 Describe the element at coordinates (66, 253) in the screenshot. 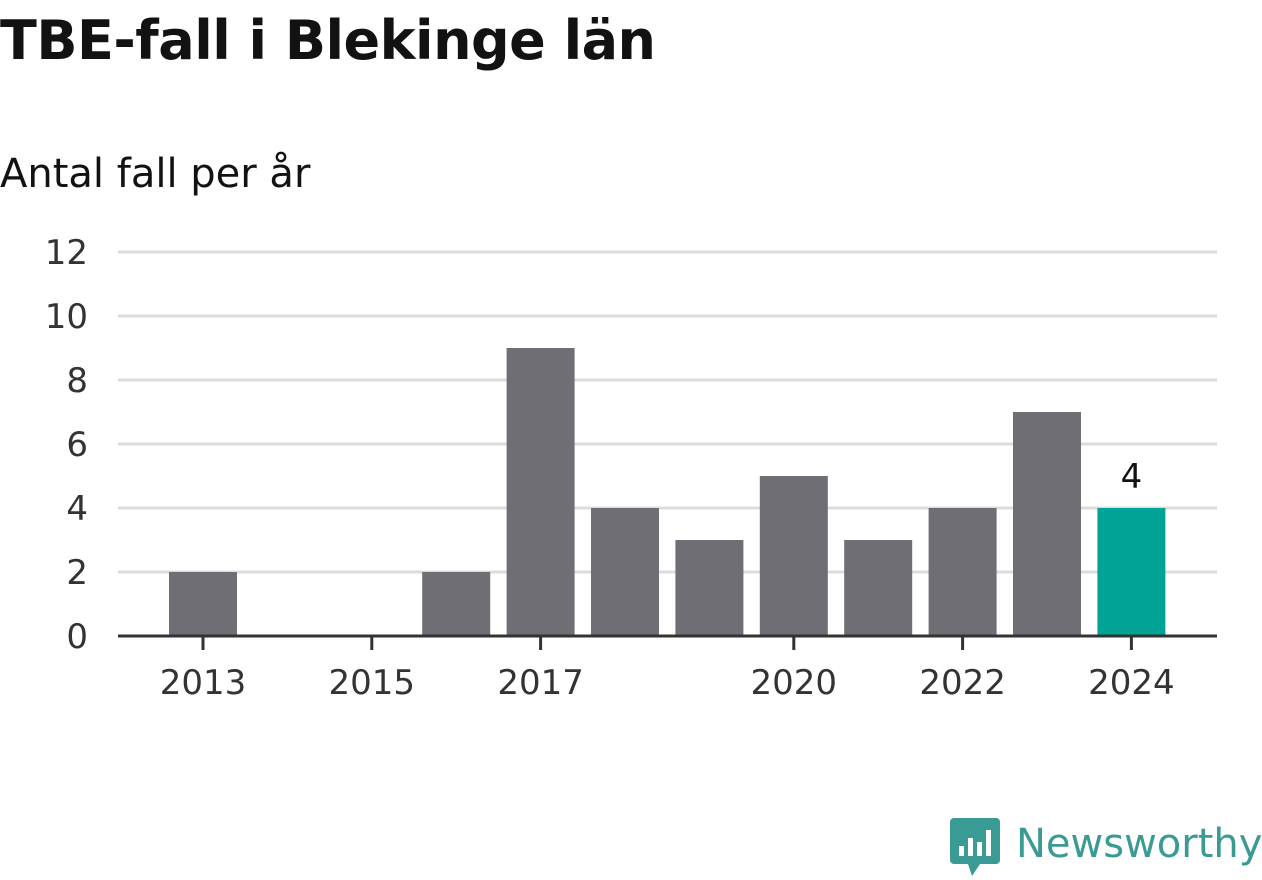

I see `y-tick-label: 12` at that location.